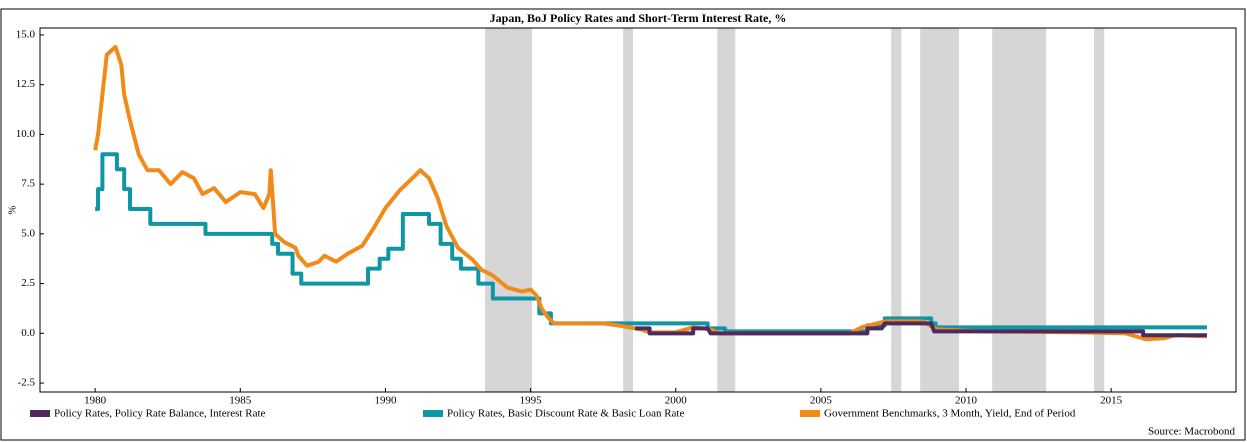  I want to click on x-tick-label: 2005, so click(821, 401).